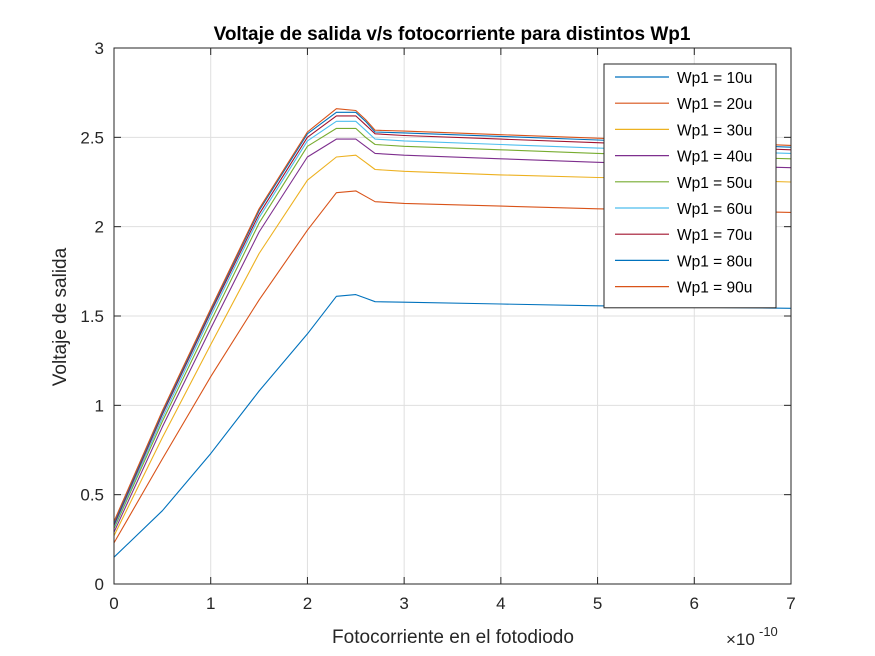 The height and width of the screenshot is (656, 875). Describe the element at coordinates (694, 603) in the screenshot. I see `x-tick-label: 6` at that location.